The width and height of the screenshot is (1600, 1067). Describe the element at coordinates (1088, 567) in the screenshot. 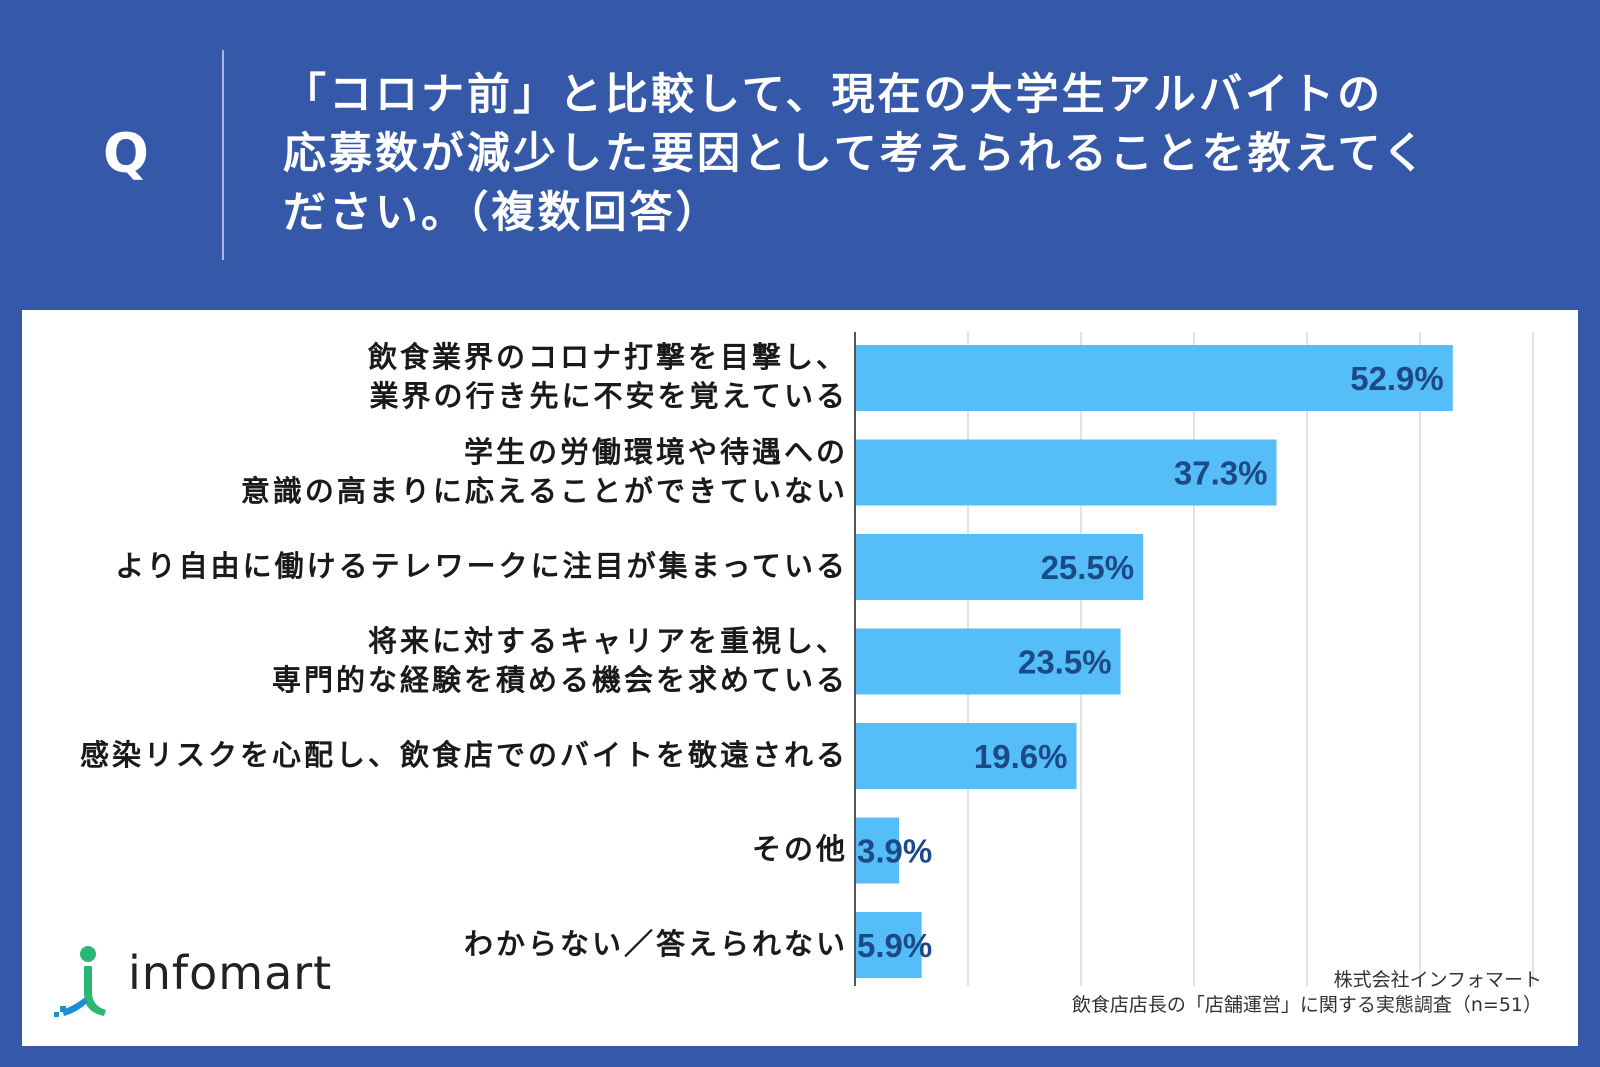

I see `value-label: 25.5%` at that location.